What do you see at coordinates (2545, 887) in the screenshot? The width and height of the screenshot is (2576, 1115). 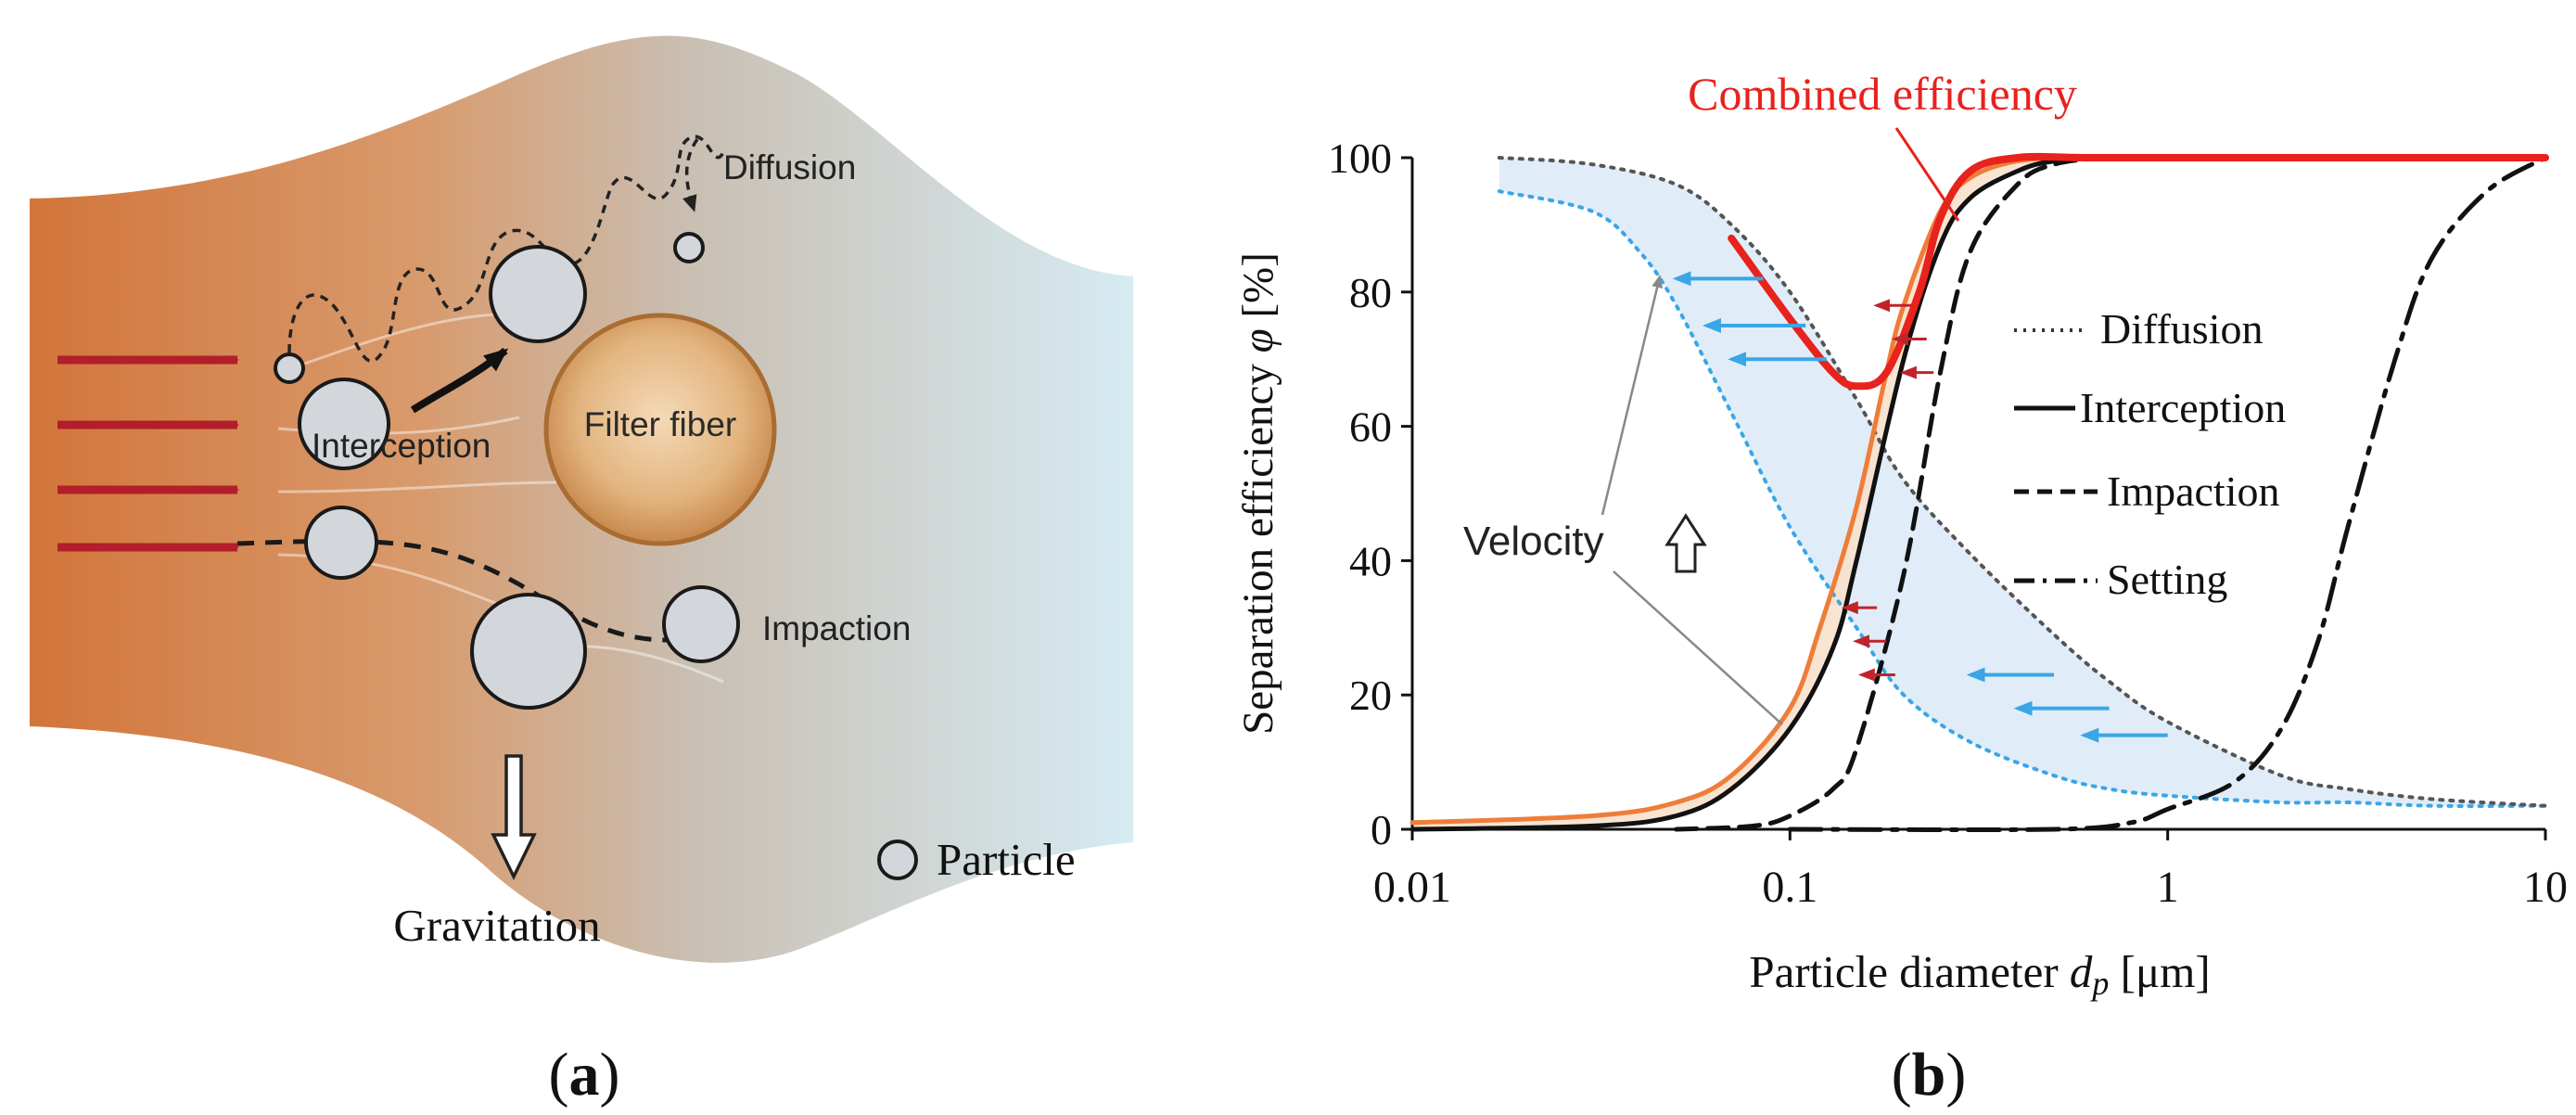 I see `x-tick-label: 10` at bounding box center [2545, 887].